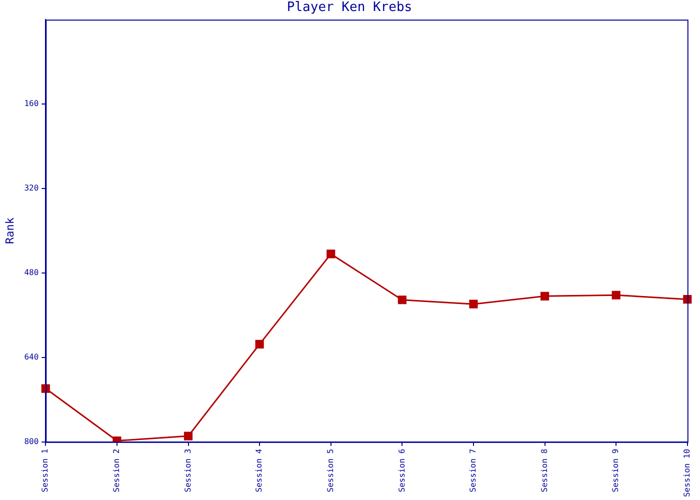 Image resolution: width=700 pixels, height=500 pixels. What do you see at coordinates (473, 470) in the screenshot?
I see `x-tick-label: Session 7` at bounding box center [473, 470].